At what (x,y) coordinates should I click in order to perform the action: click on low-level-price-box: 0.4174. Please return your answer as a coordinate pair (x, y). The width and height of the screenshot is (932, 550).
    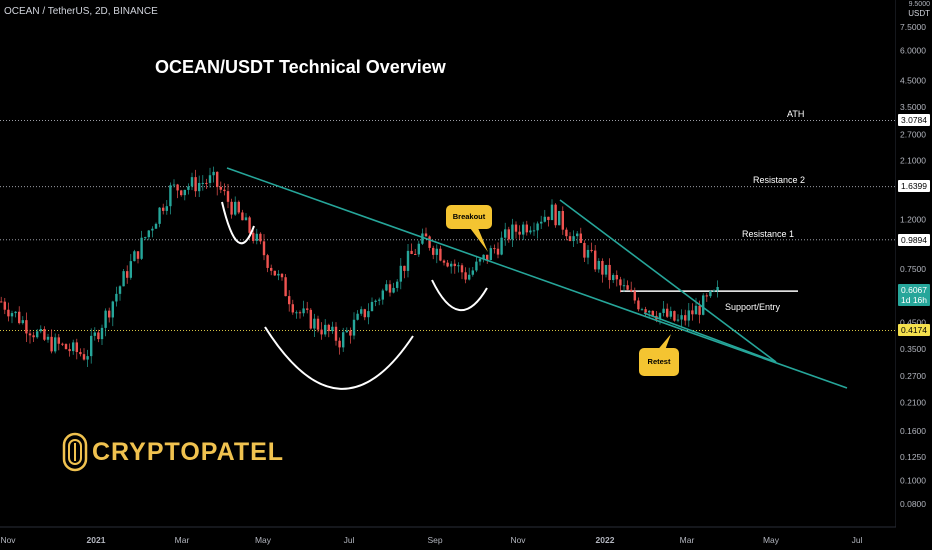
    Looking at the image, I should click on (914, 330).